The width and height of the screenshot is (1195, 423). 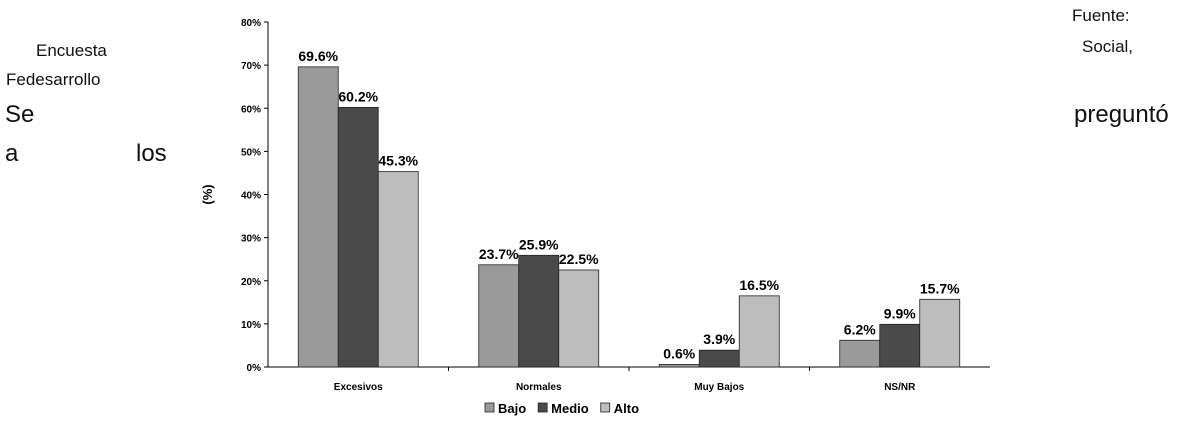 What do you see at coordinates (605, 407) in the screenshot?
I see `legend-swatch-alto` at bounding box center [605, 407].